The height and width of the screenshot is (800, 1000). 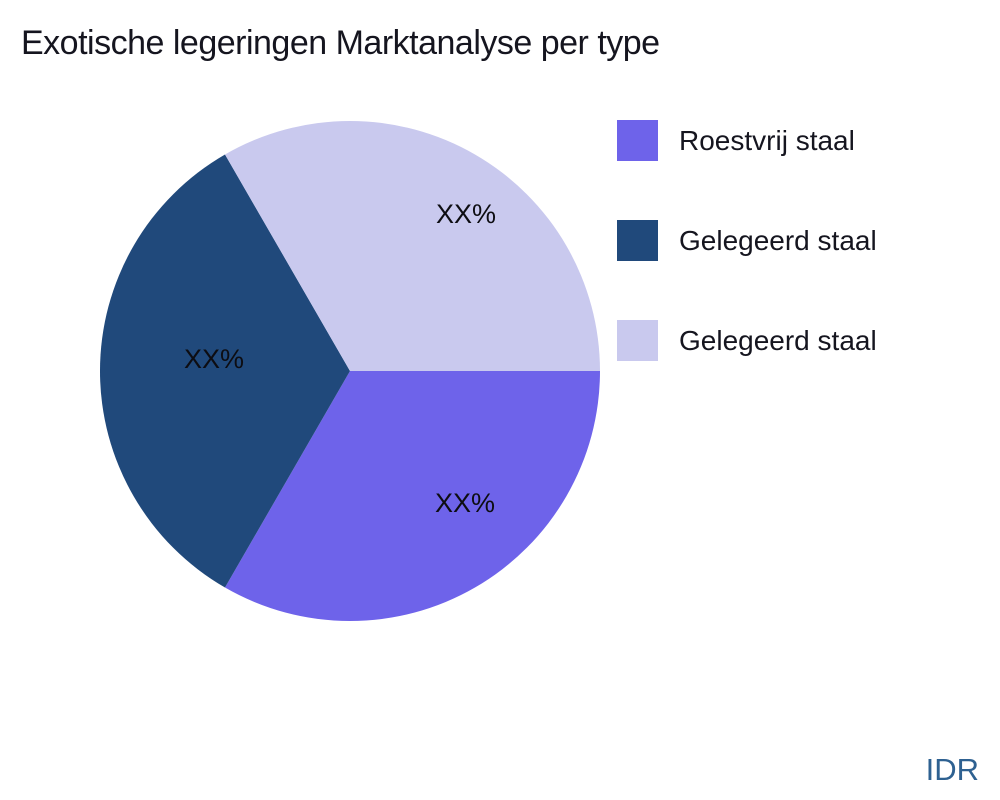 What do you see at coordinates (412, 245) in the screenshot?
I see `pie-slice-gelegeerd-staal-light` at bounding box center [412, 245].